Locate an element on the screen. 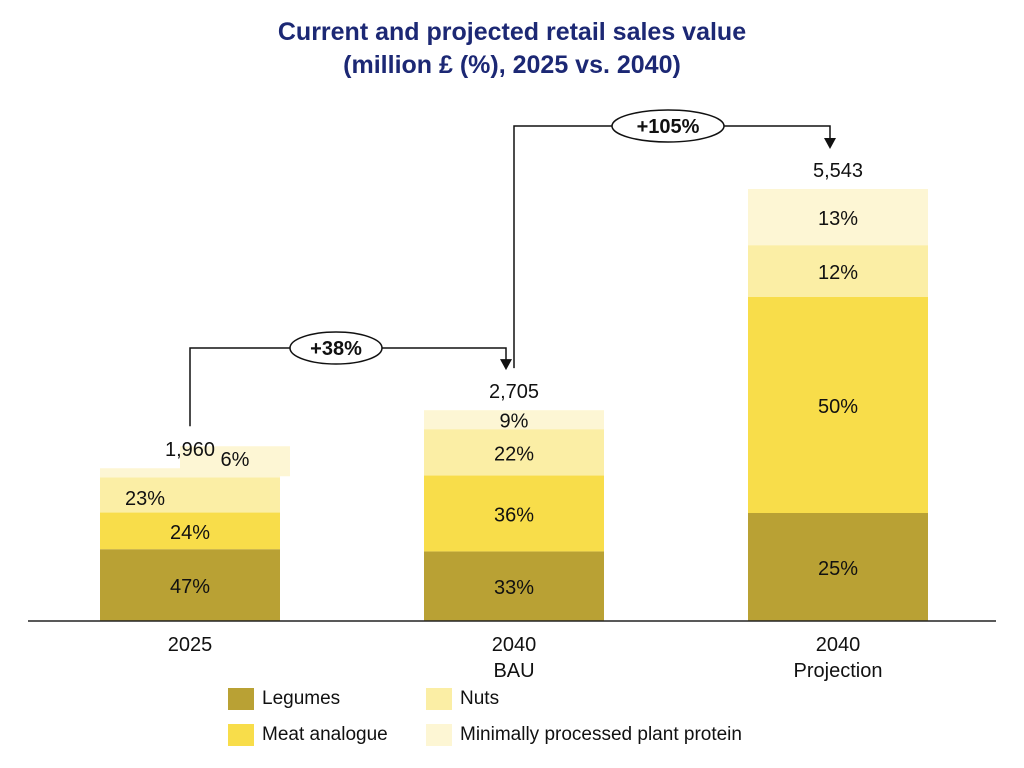 The image size is (1024, 768). chart-title-line2: (million £ (%), 2025 vs. 2040) is located at coordinates (512, 65).